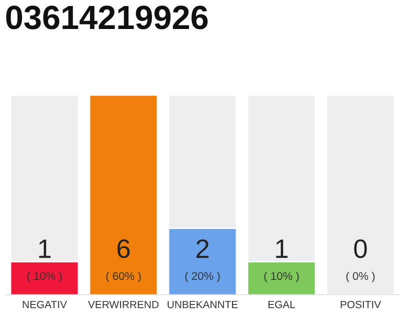  I want to click on annotation: ( 0% ), so click(360, 277).